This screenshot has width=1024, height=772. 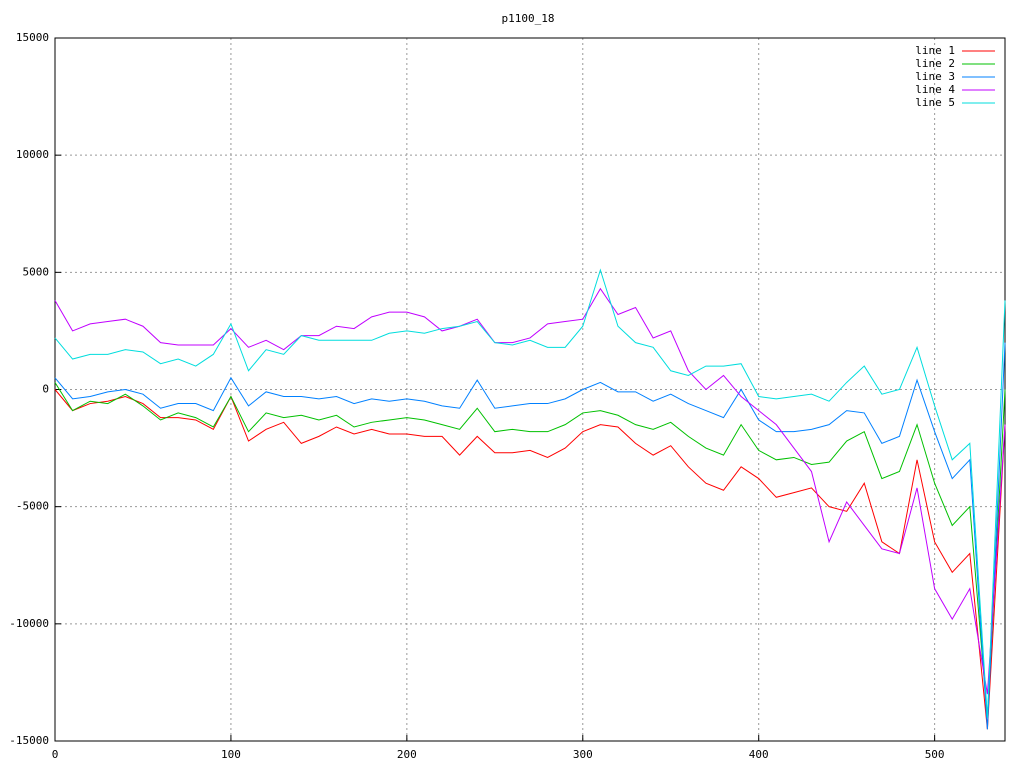 What do you see at coordinates (45, 389) in the screenshot?
I see `y-tick-label: 0` at bounding box center [45, 389].